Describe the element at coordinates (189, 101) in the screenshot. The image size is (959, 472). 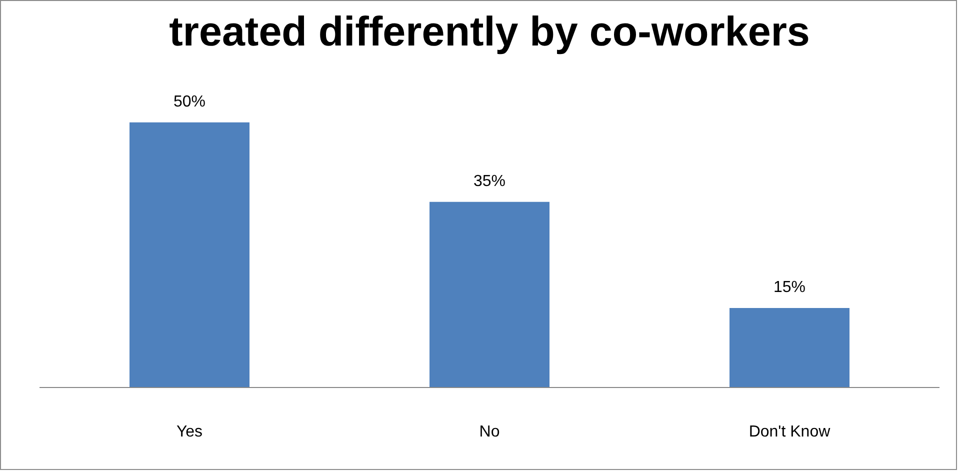
I see `data-label: 50%` at that location.